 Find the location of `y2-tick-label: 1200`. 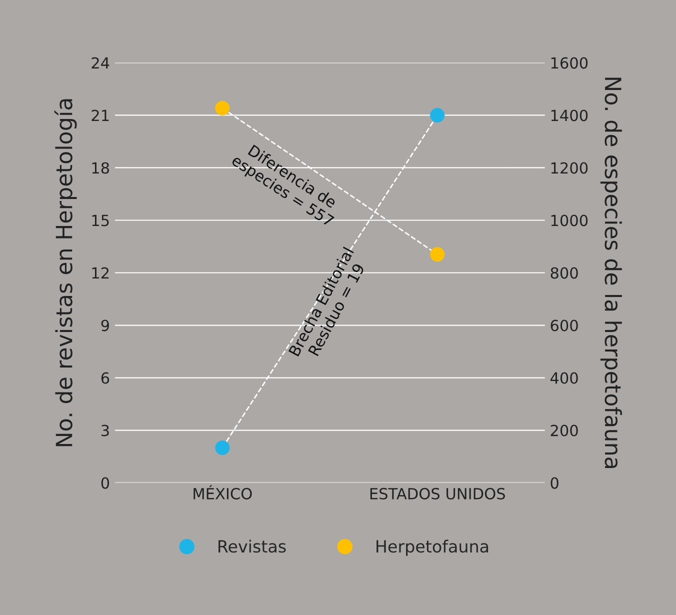

y2-tick-label: 1200 is located at coordinates (569, 168).